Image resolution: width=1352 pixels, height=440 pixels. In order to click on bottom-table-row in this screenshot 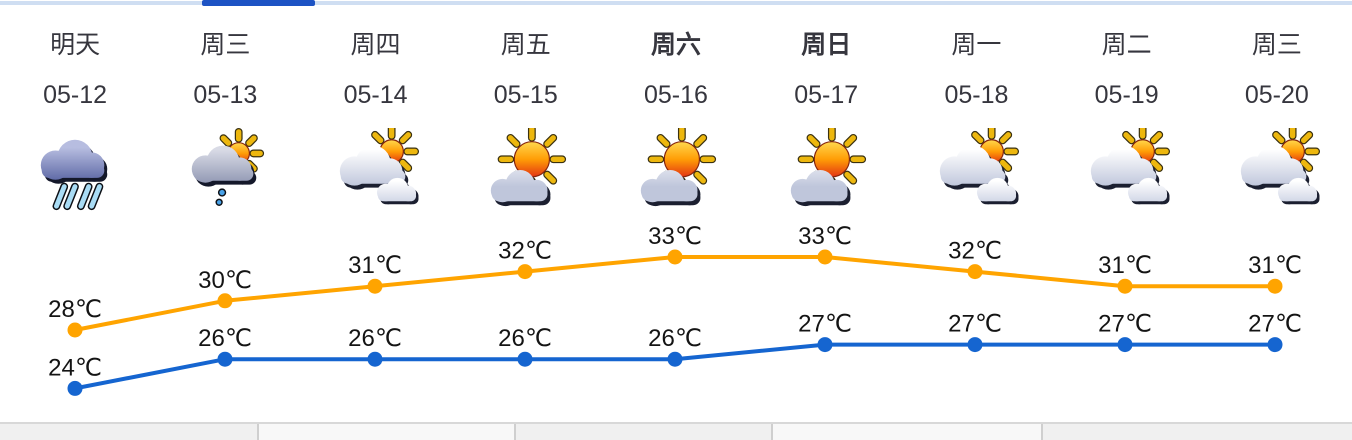, I will do `click(676, 431)`.